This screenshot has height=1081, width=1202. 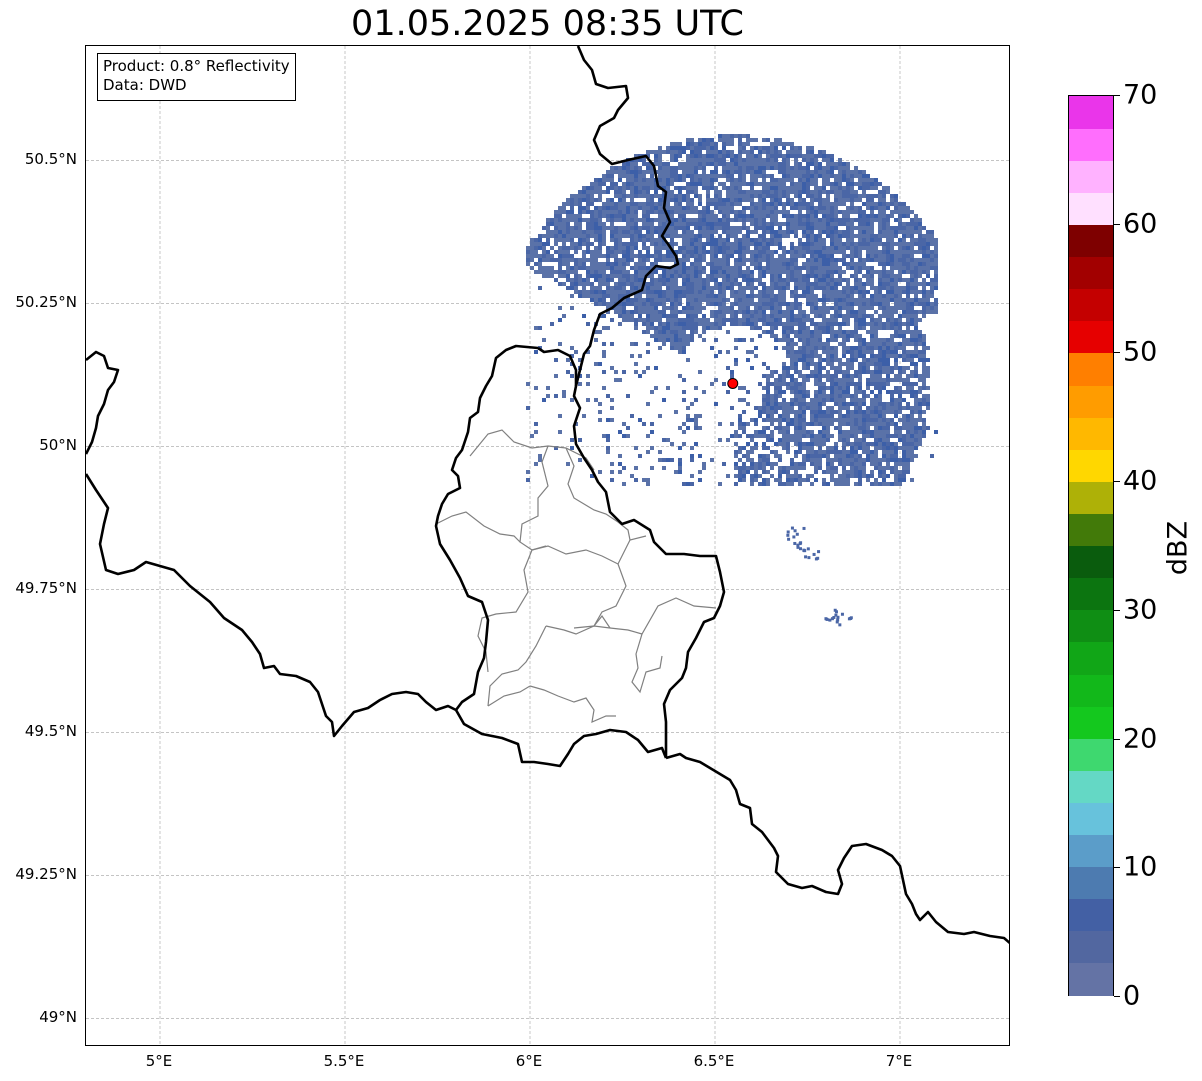 What do you see at coordinates (46, 302) in the screenshot?
I see `lat-tick-label: 50.25°N` at bounding box center [46, 302].